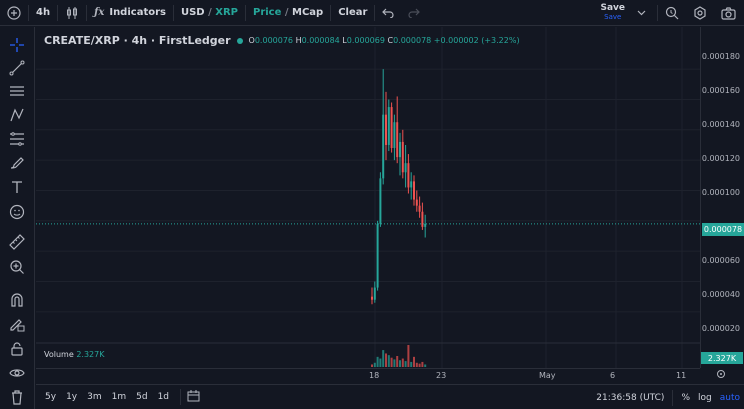 This screenshot has height=409, width=744. I want to click on undo-button, so click(388, 13).